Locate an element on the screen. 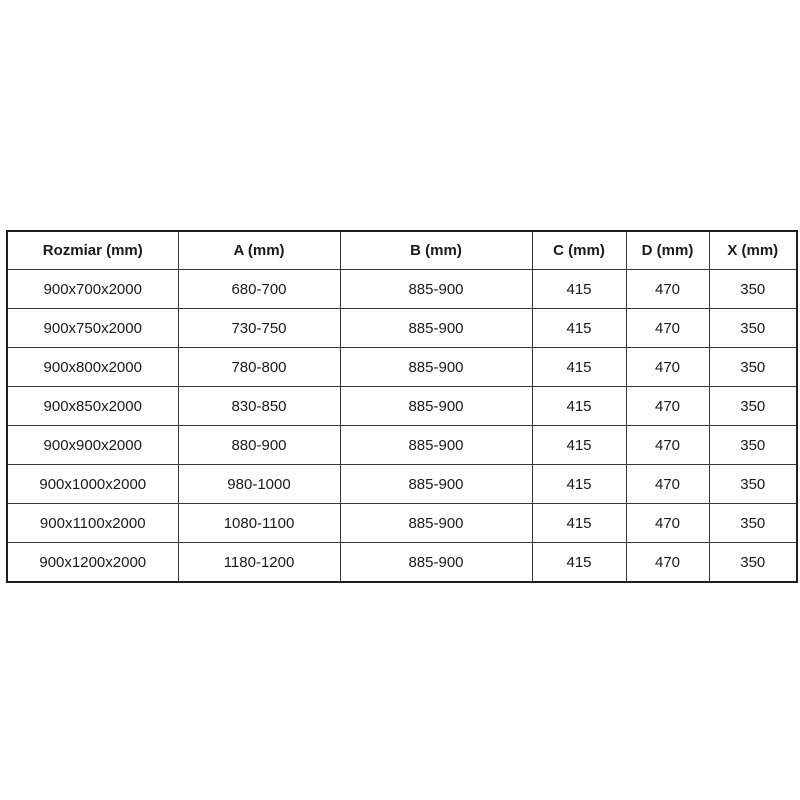 Image resolution: width=800 pixels, height=800 pixels. cell-rozmiar: 900x900x2000 is located at coordinates (92, 445).